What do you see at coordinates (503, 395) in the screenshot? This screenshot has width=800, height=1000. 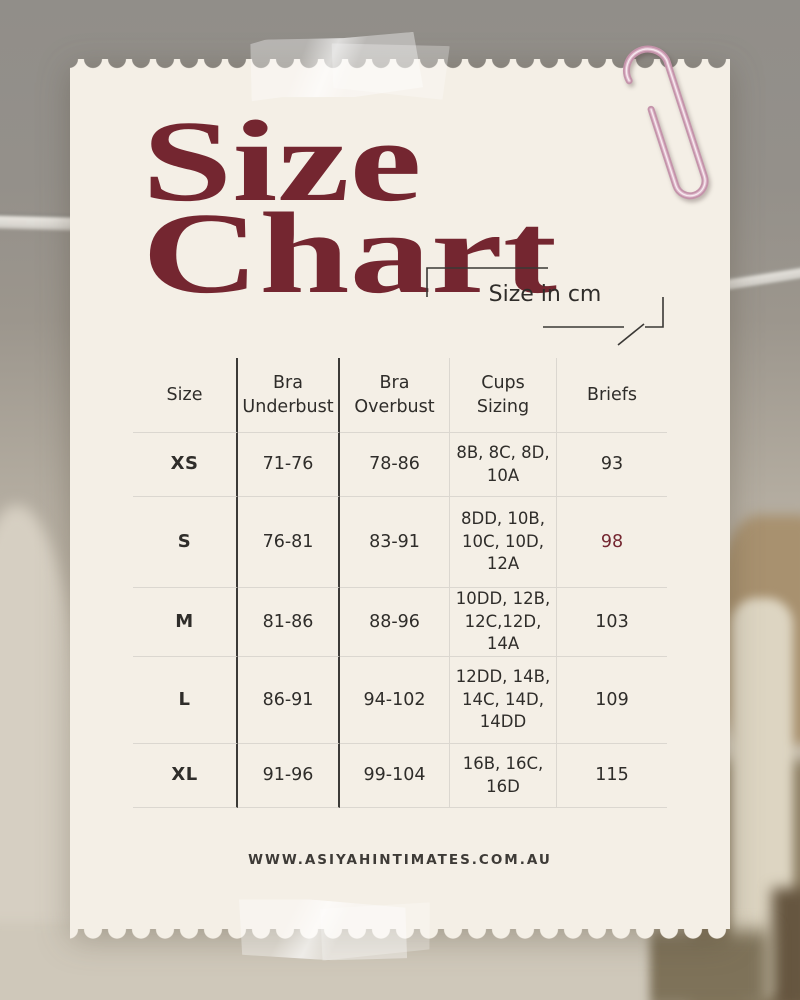 I see `column-header-cups: Cups Sizing` at bounding box center [503, 395].